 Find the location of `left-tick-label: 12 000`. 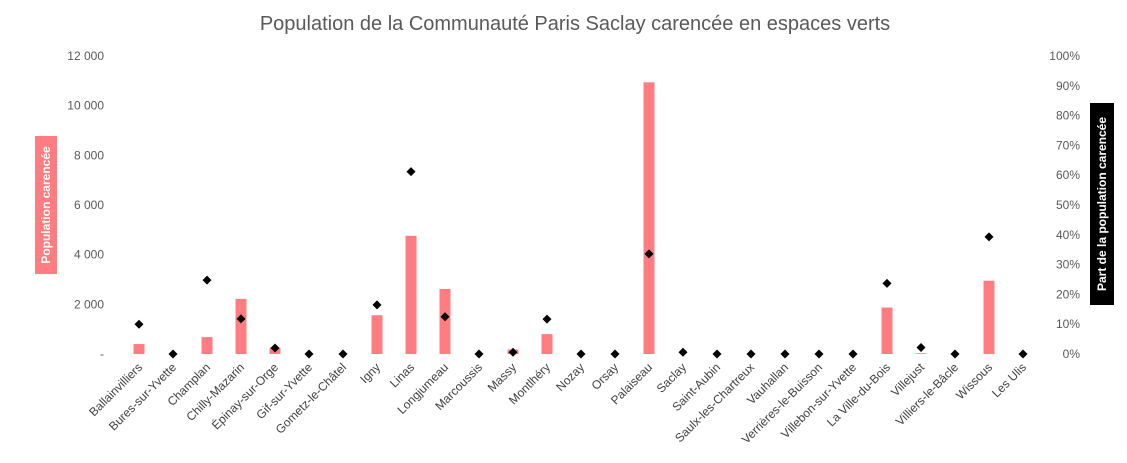

left-tick-label: 12 000 is located at coordinates (85, 56).